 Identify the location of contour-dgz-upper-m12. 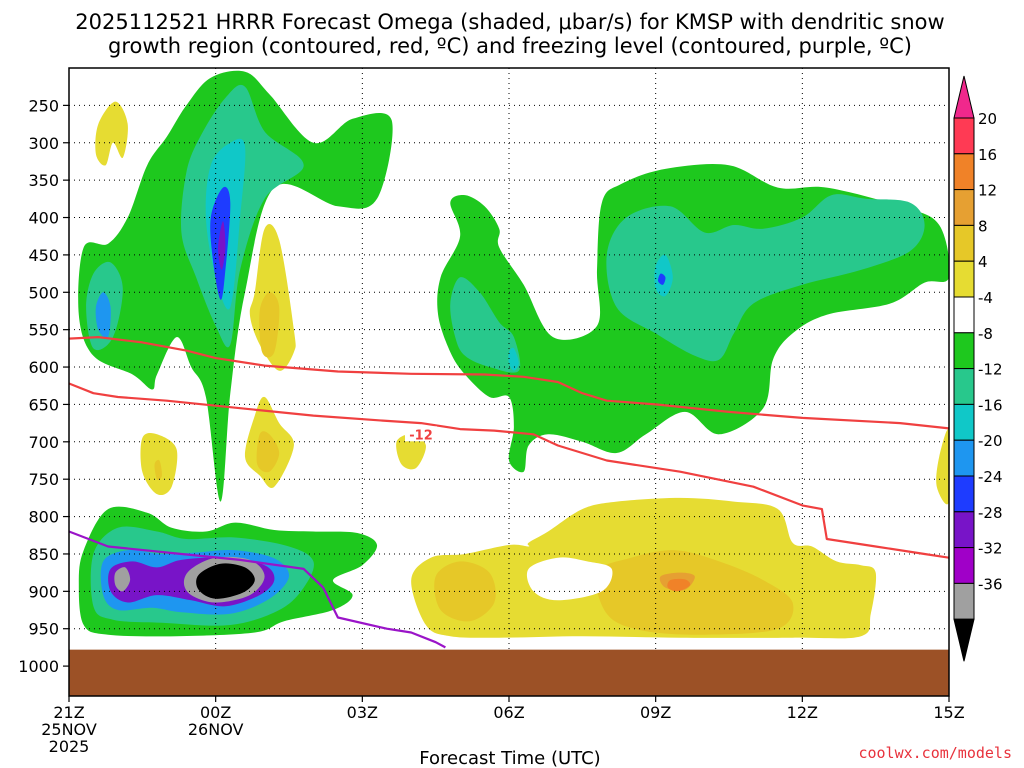
(509, 383).